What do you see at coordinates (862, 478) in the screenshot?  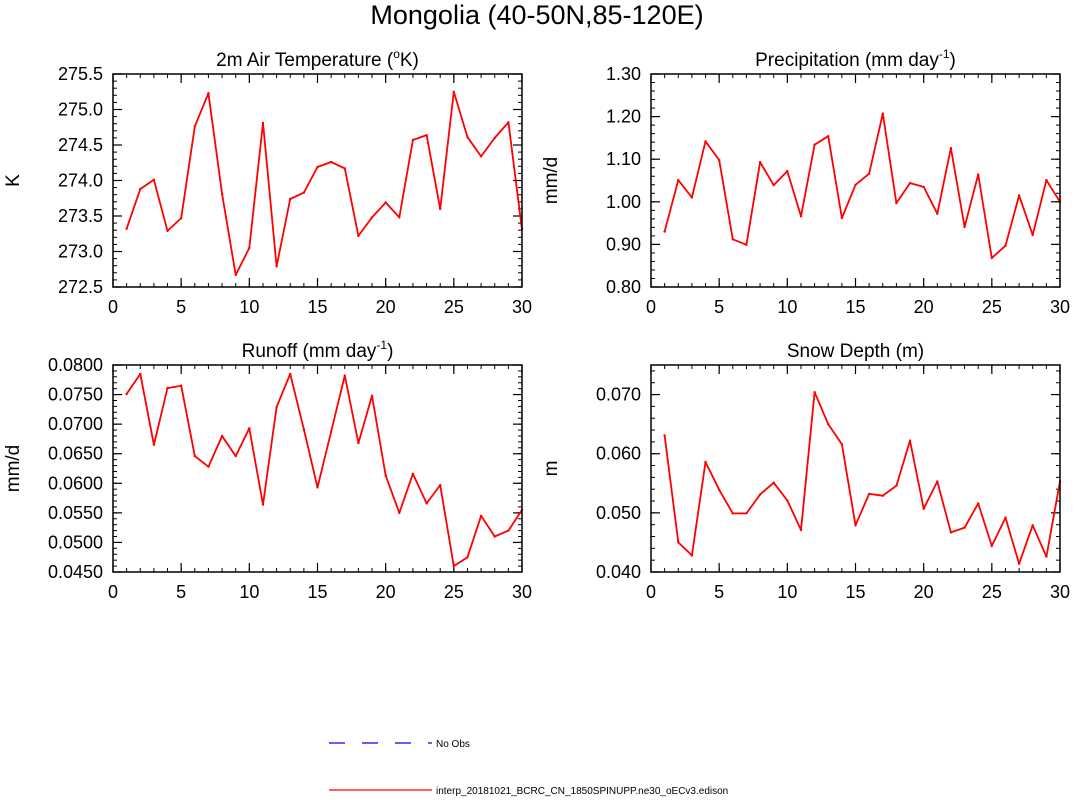 I see `series-line-snow` at bounding box center [862, 478].